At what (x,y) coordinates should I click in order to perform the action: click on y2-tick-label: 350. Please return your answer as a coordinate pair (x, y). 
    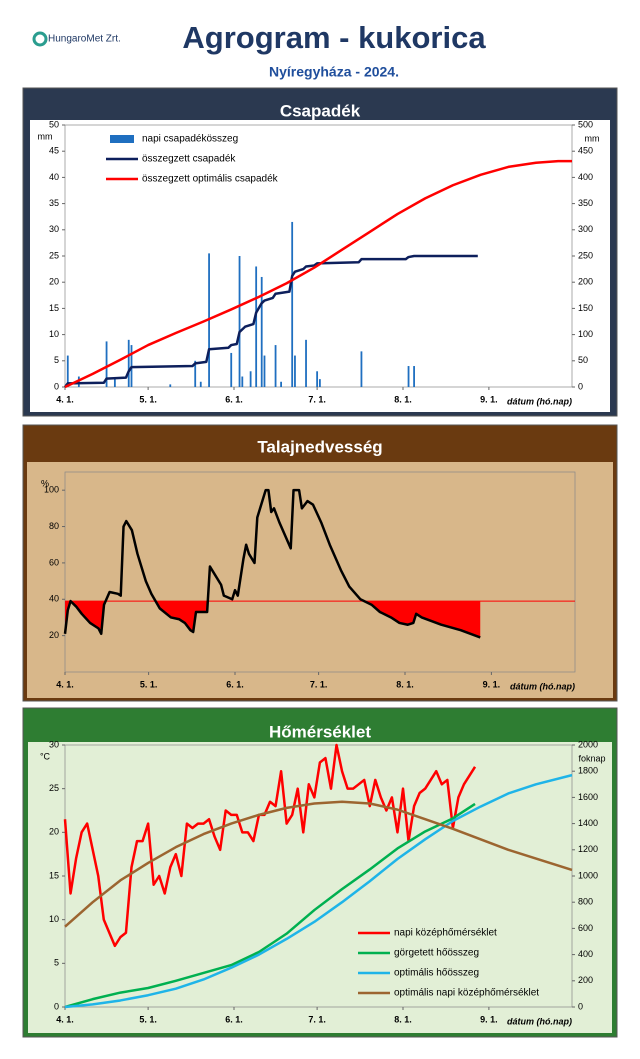
    Looking at the image, I should click on (585, 203).